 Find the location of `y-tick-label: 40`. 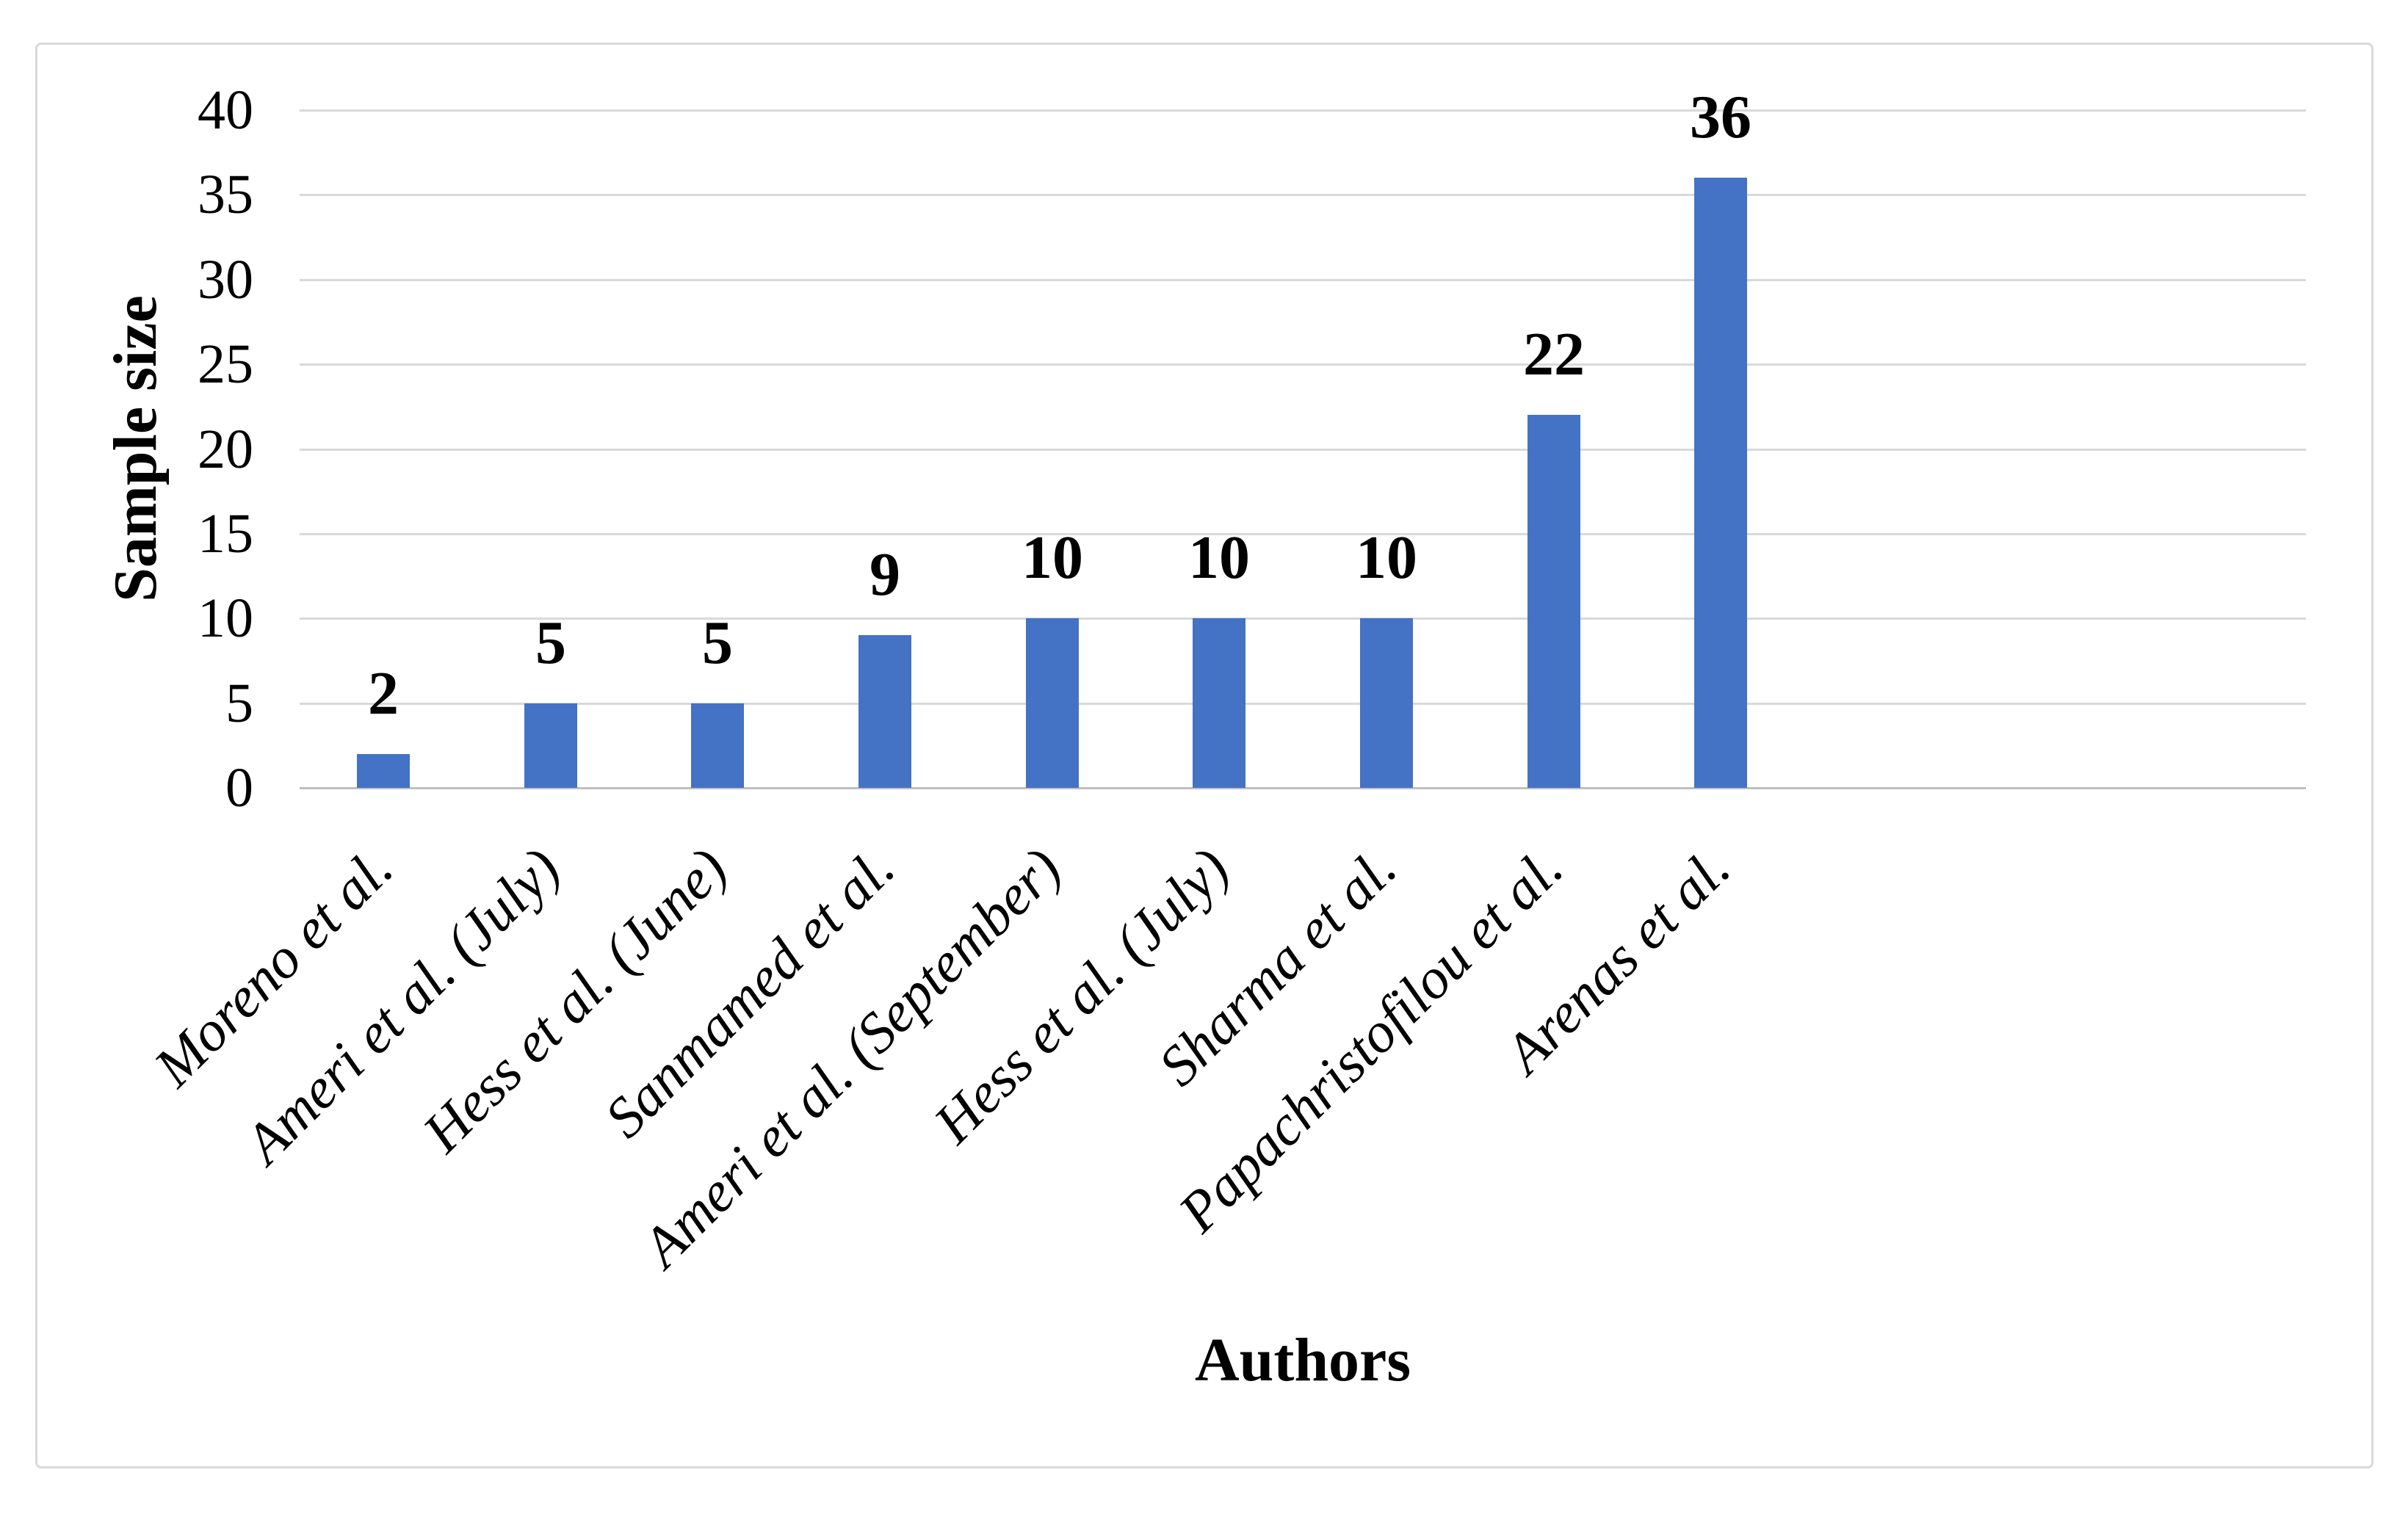

y-tick-label: 40 is located at coordinates (225, 110).